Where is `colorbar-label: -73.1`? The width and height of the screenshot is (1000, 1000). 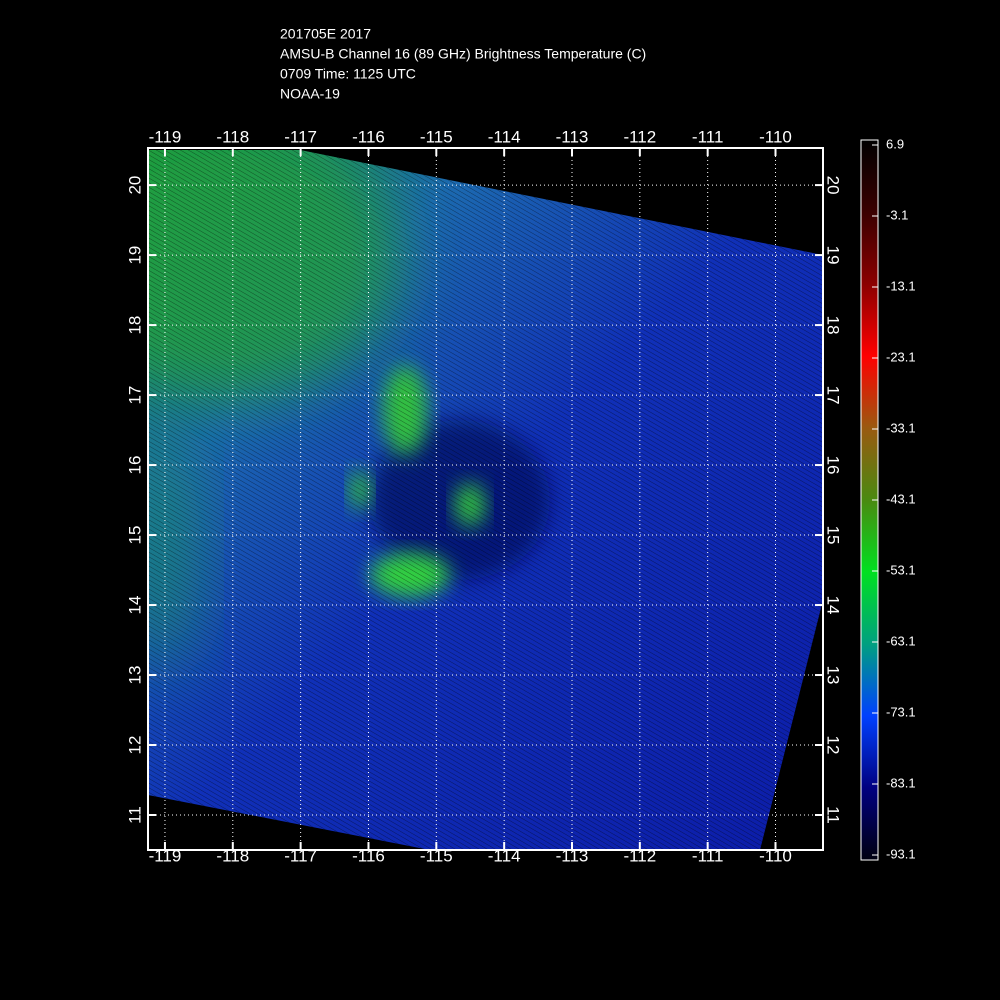
colorbar-label: -73.1 is located at coordinates (901, 711).